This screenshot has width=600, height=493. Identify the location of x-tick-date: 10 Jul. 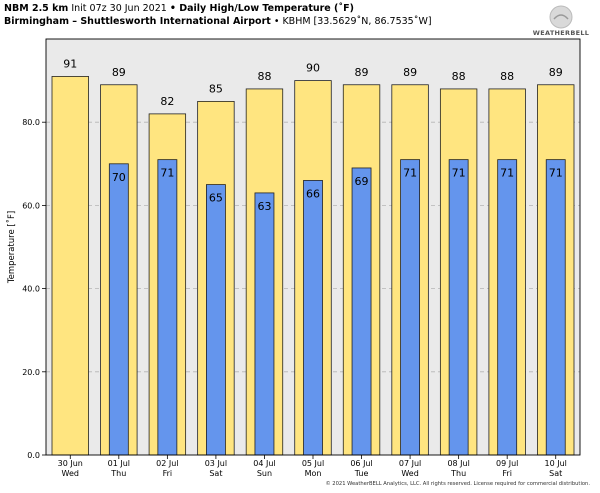
(556, 463).